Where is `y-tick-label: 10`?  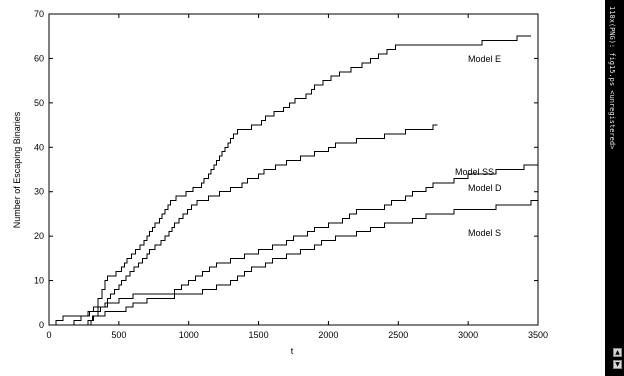
y-tick-label: 10 is located at coordinates (39, 281).